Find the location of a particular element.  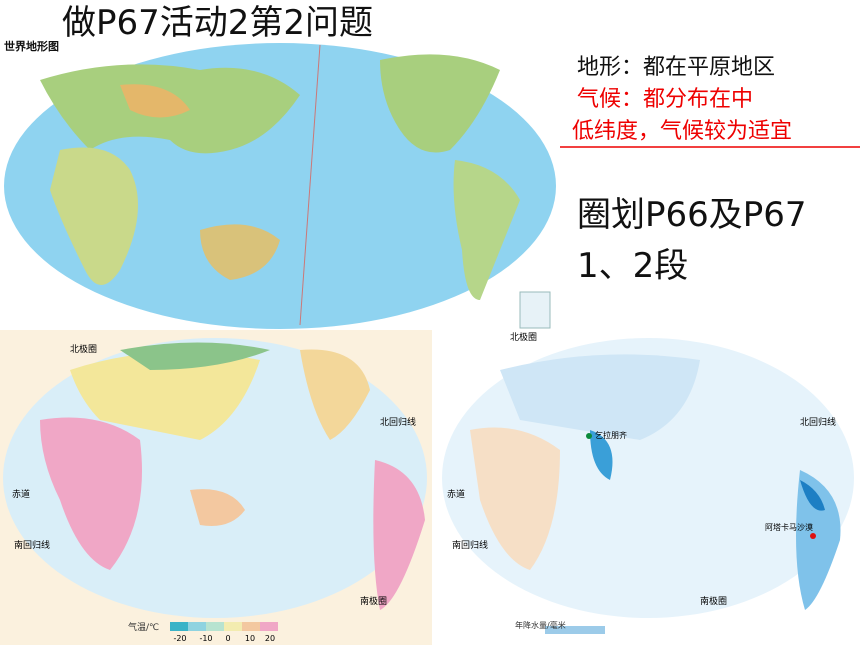

legend-tick: 10 is located at coordinates (250, 638).